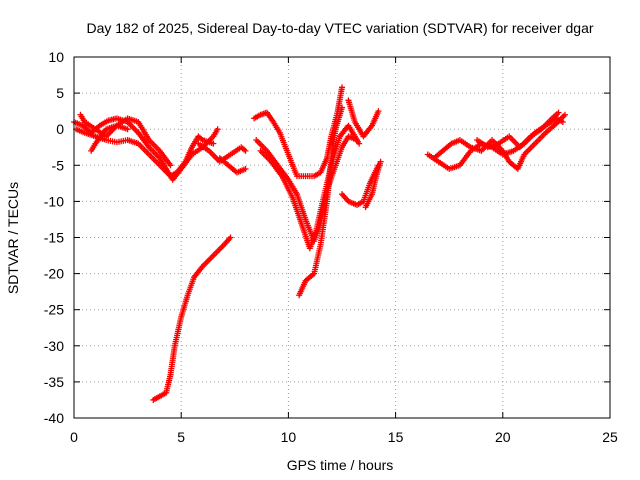 The image size is (640, 480). I want to click on y-tick-label: -20, so click(54, 274).